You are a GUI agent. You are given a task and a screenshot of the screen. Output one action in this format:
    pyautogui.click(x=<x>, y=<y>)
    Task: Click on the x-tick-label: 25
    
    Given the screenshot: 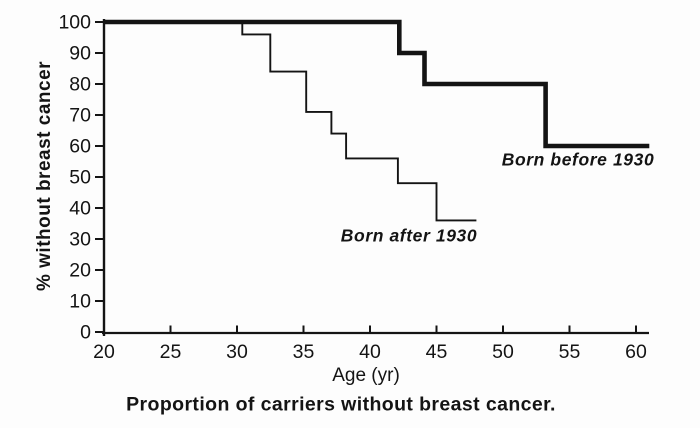 What is the action you would take?
    pyautogui.click(x=171, y=352)
    